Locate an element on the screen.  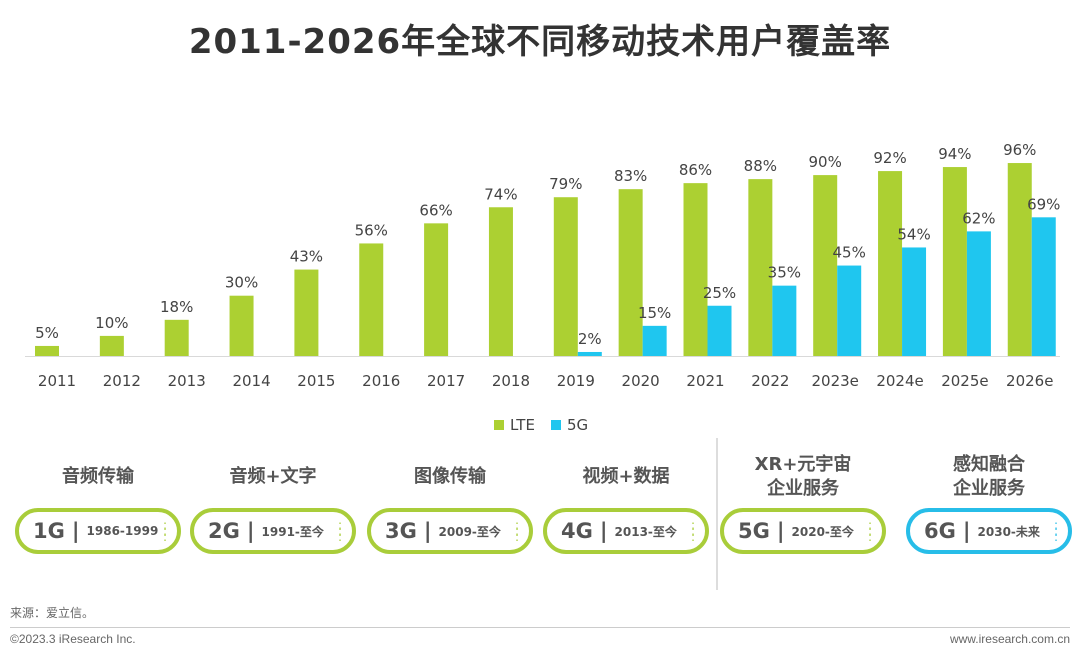
generation-pill: 5G | 2020-至今 ::: is located at coordinates (803, 531).